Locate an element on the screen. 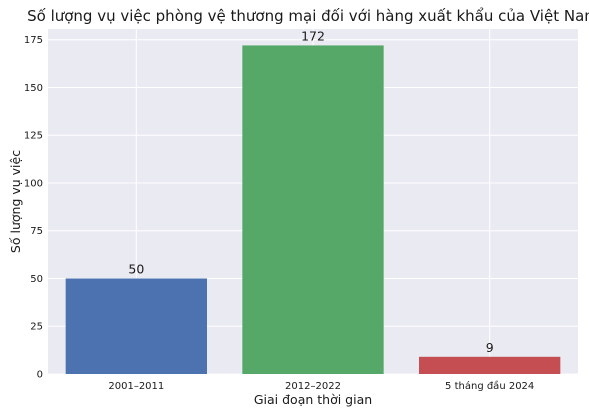  y-tick-label: 0 is located at coordinates (40, 375).